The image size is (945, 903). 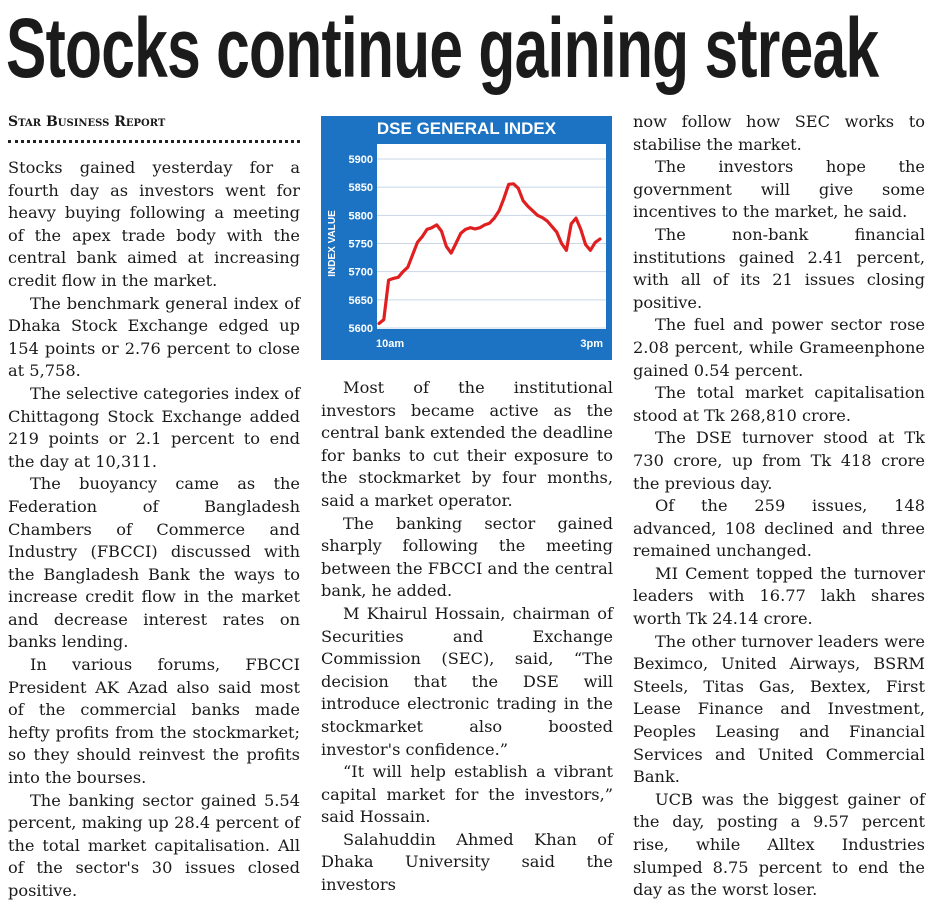 What do you see at coordinates (332, 243) in the screenshot?
I see `y-axis-label: INDEX VALUE` at bounding box center [332, 243].